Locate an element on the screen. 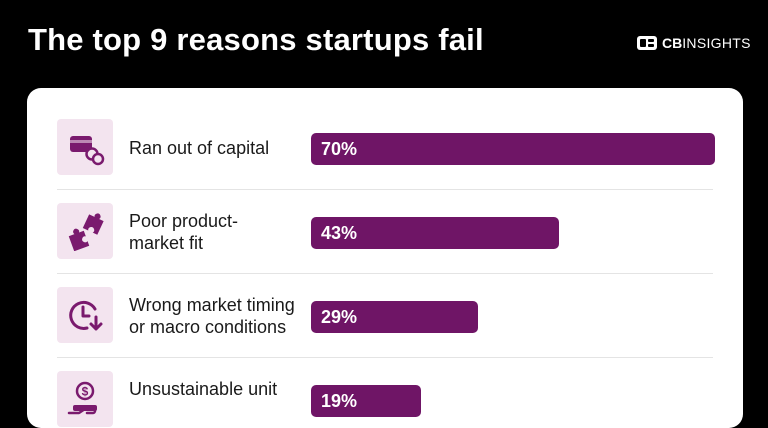  category-label-text: Wrong market timing or macro conditions is located at coordinates (212, 316).